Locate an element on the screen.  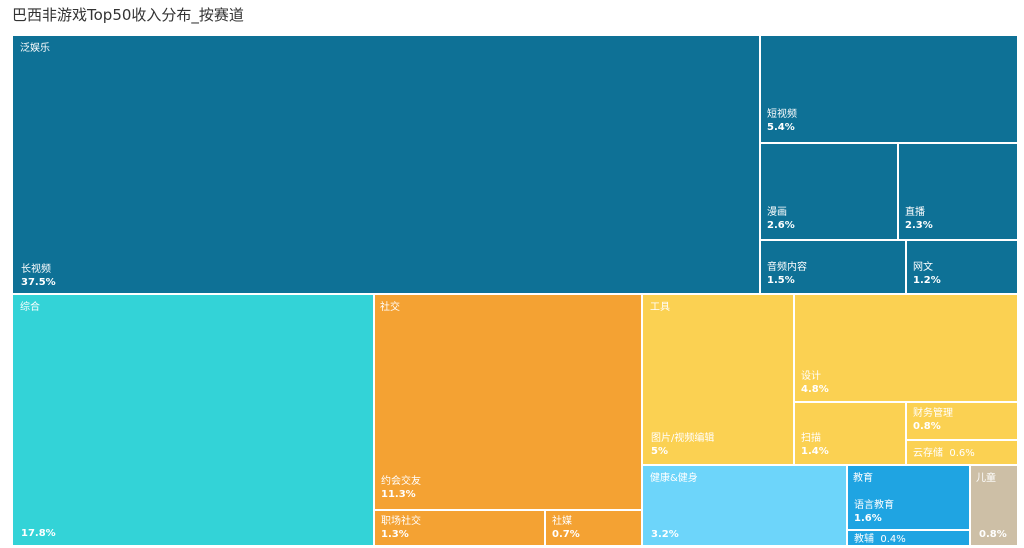
cell-name: 直播 is located at coordinates (915, 212).